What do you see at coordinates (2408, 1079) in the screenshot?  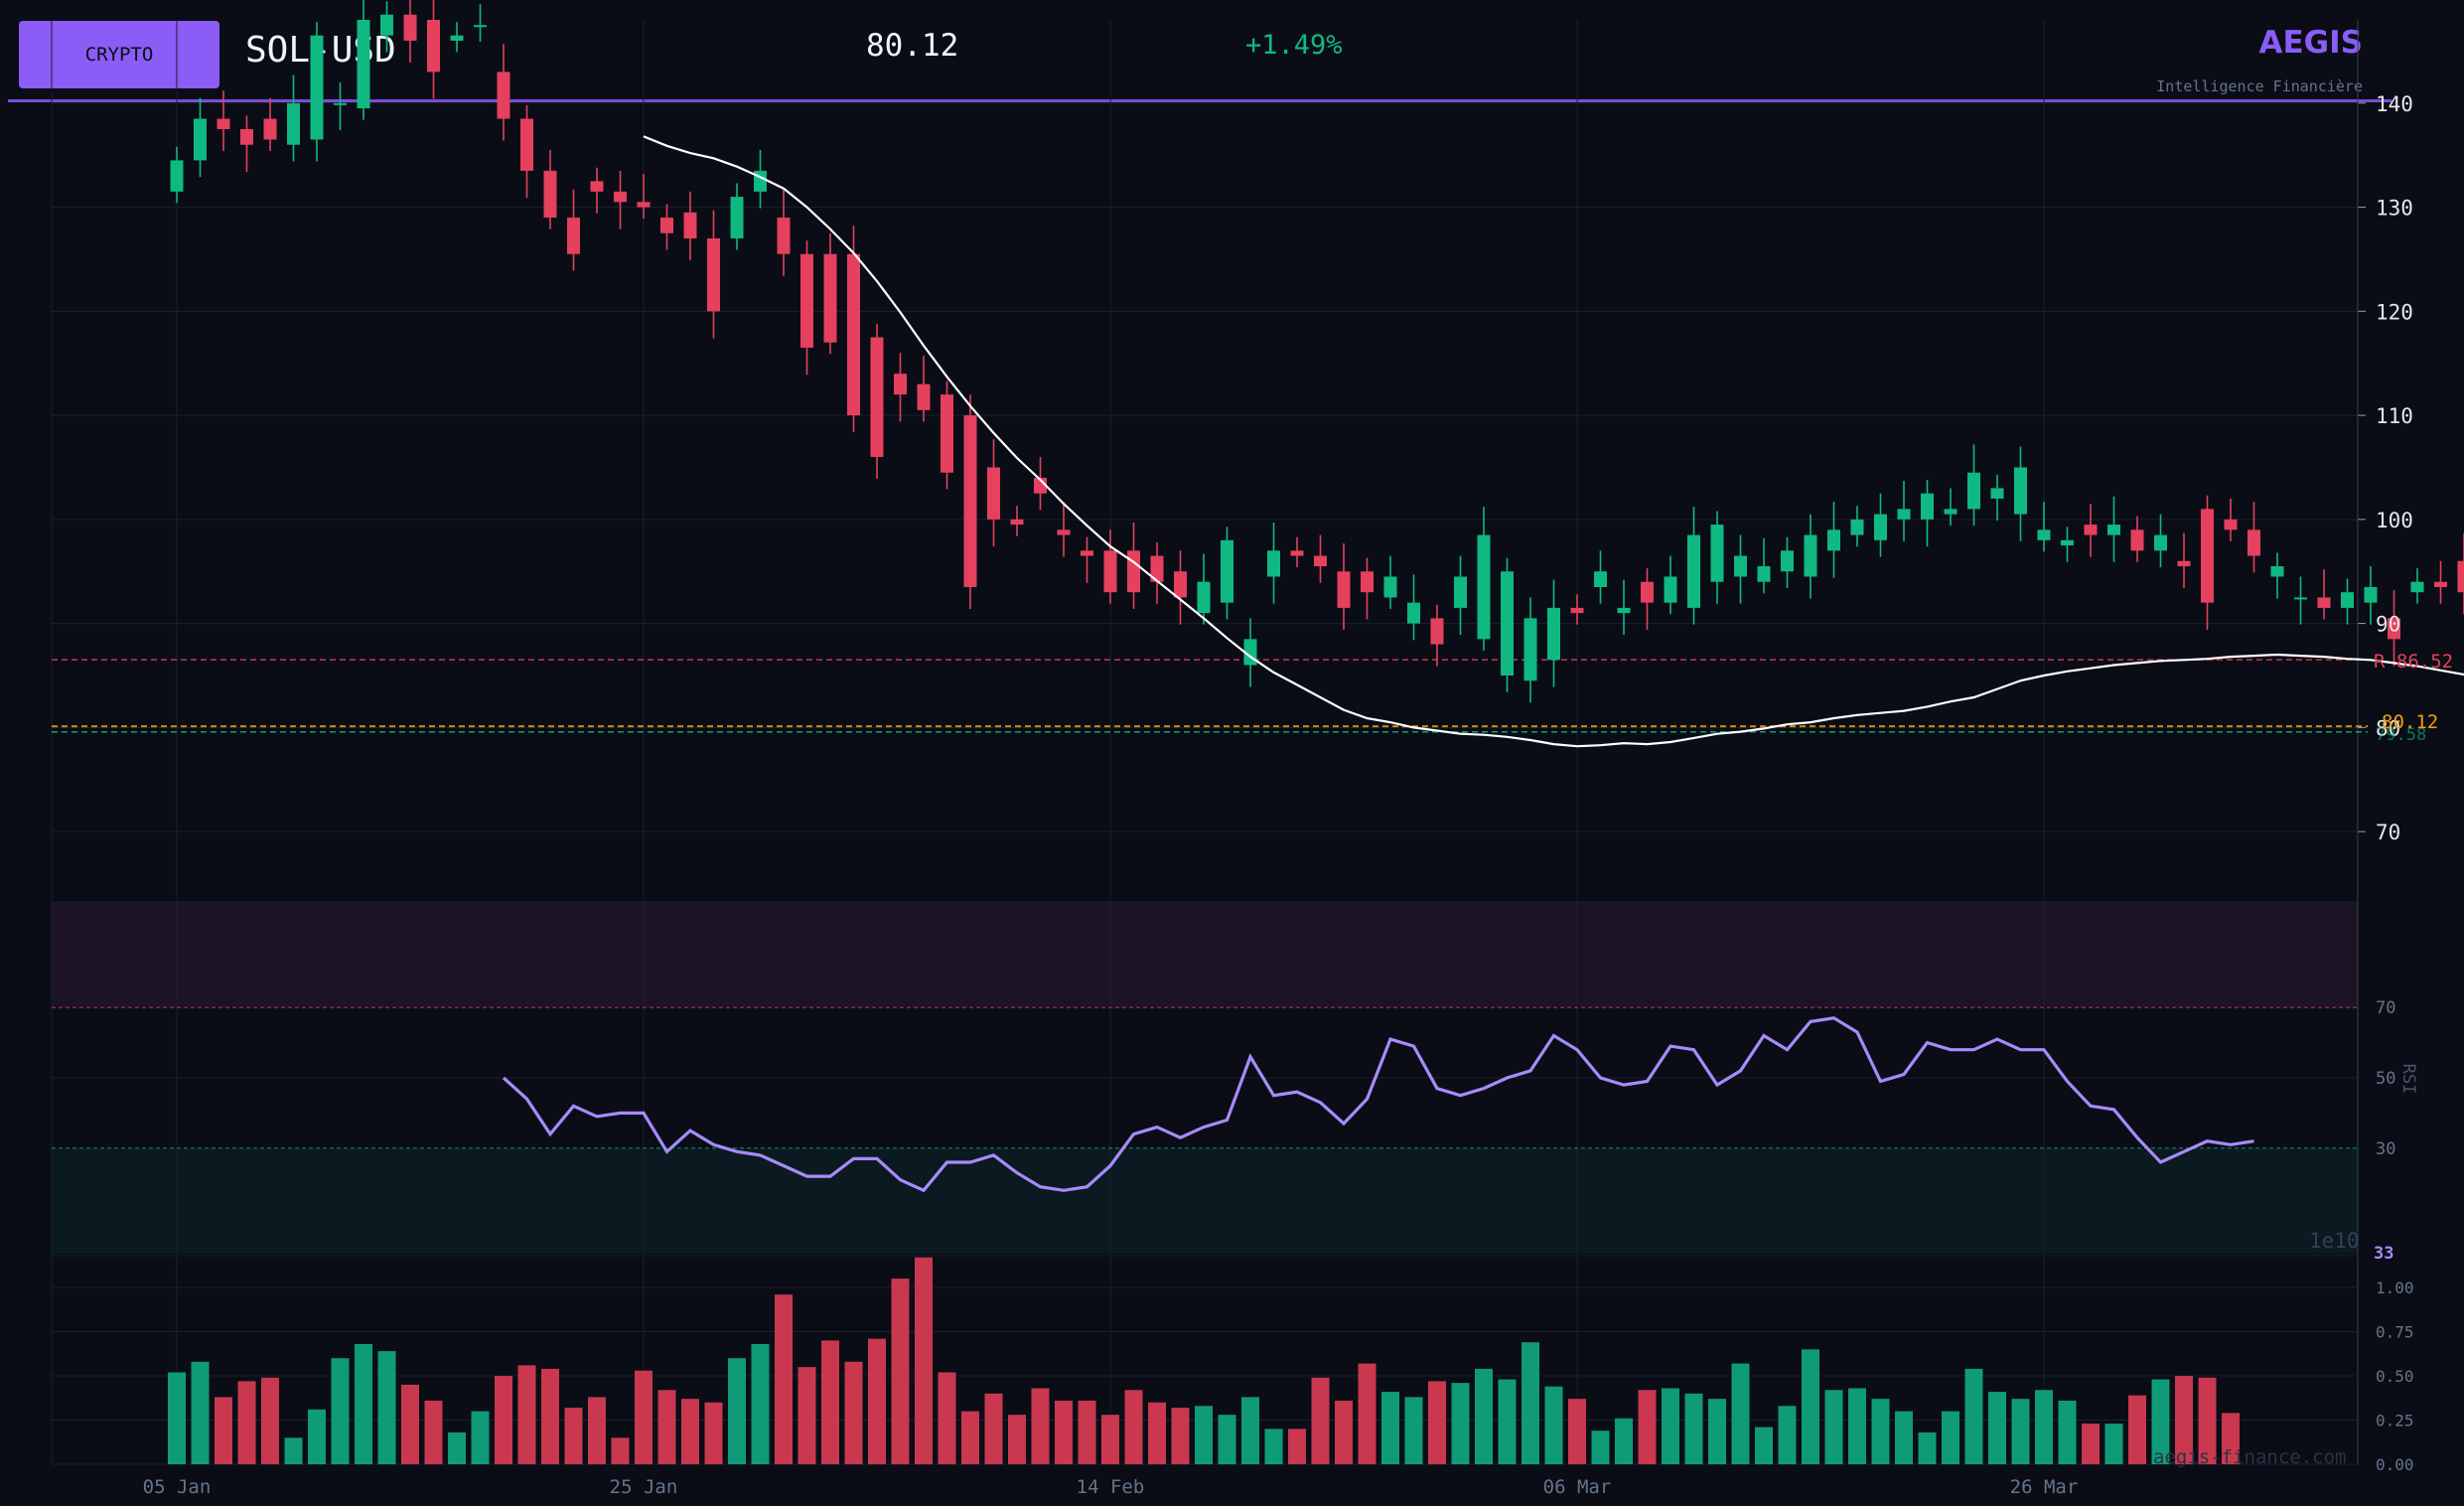 I see `rsi-axis-label: RSI` at bounding box center [2408, 1079].